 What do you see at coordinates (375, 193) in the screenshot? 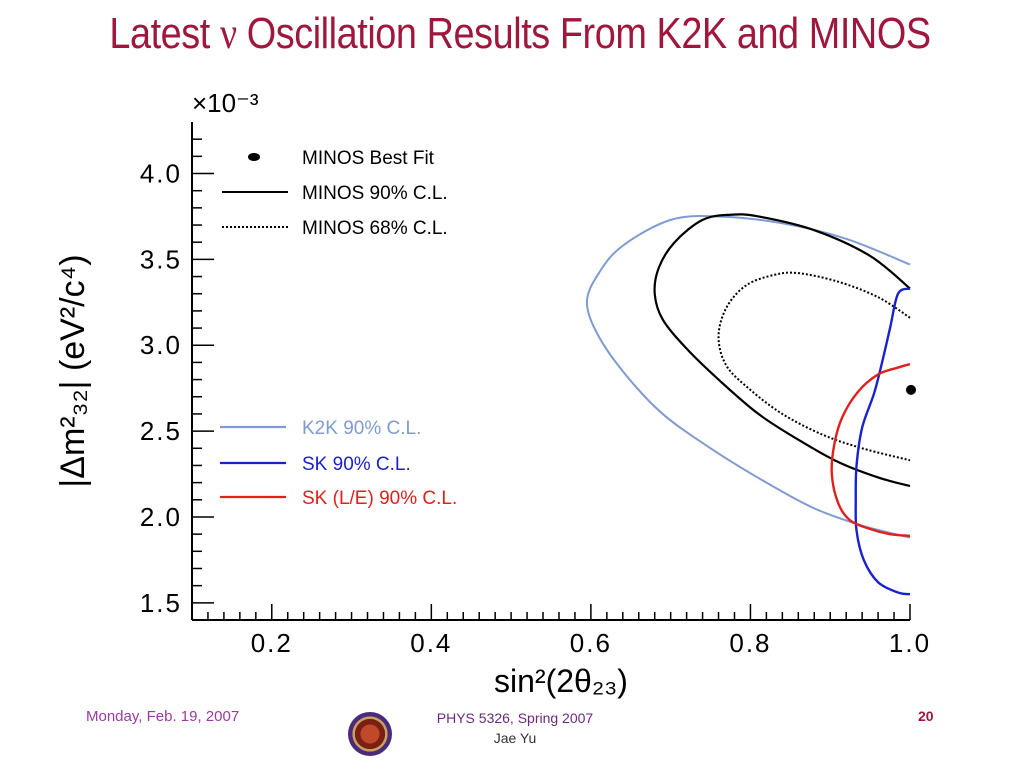
I see `legend-label: MINOS 90% C.L.` at bounding box center [375, 193].